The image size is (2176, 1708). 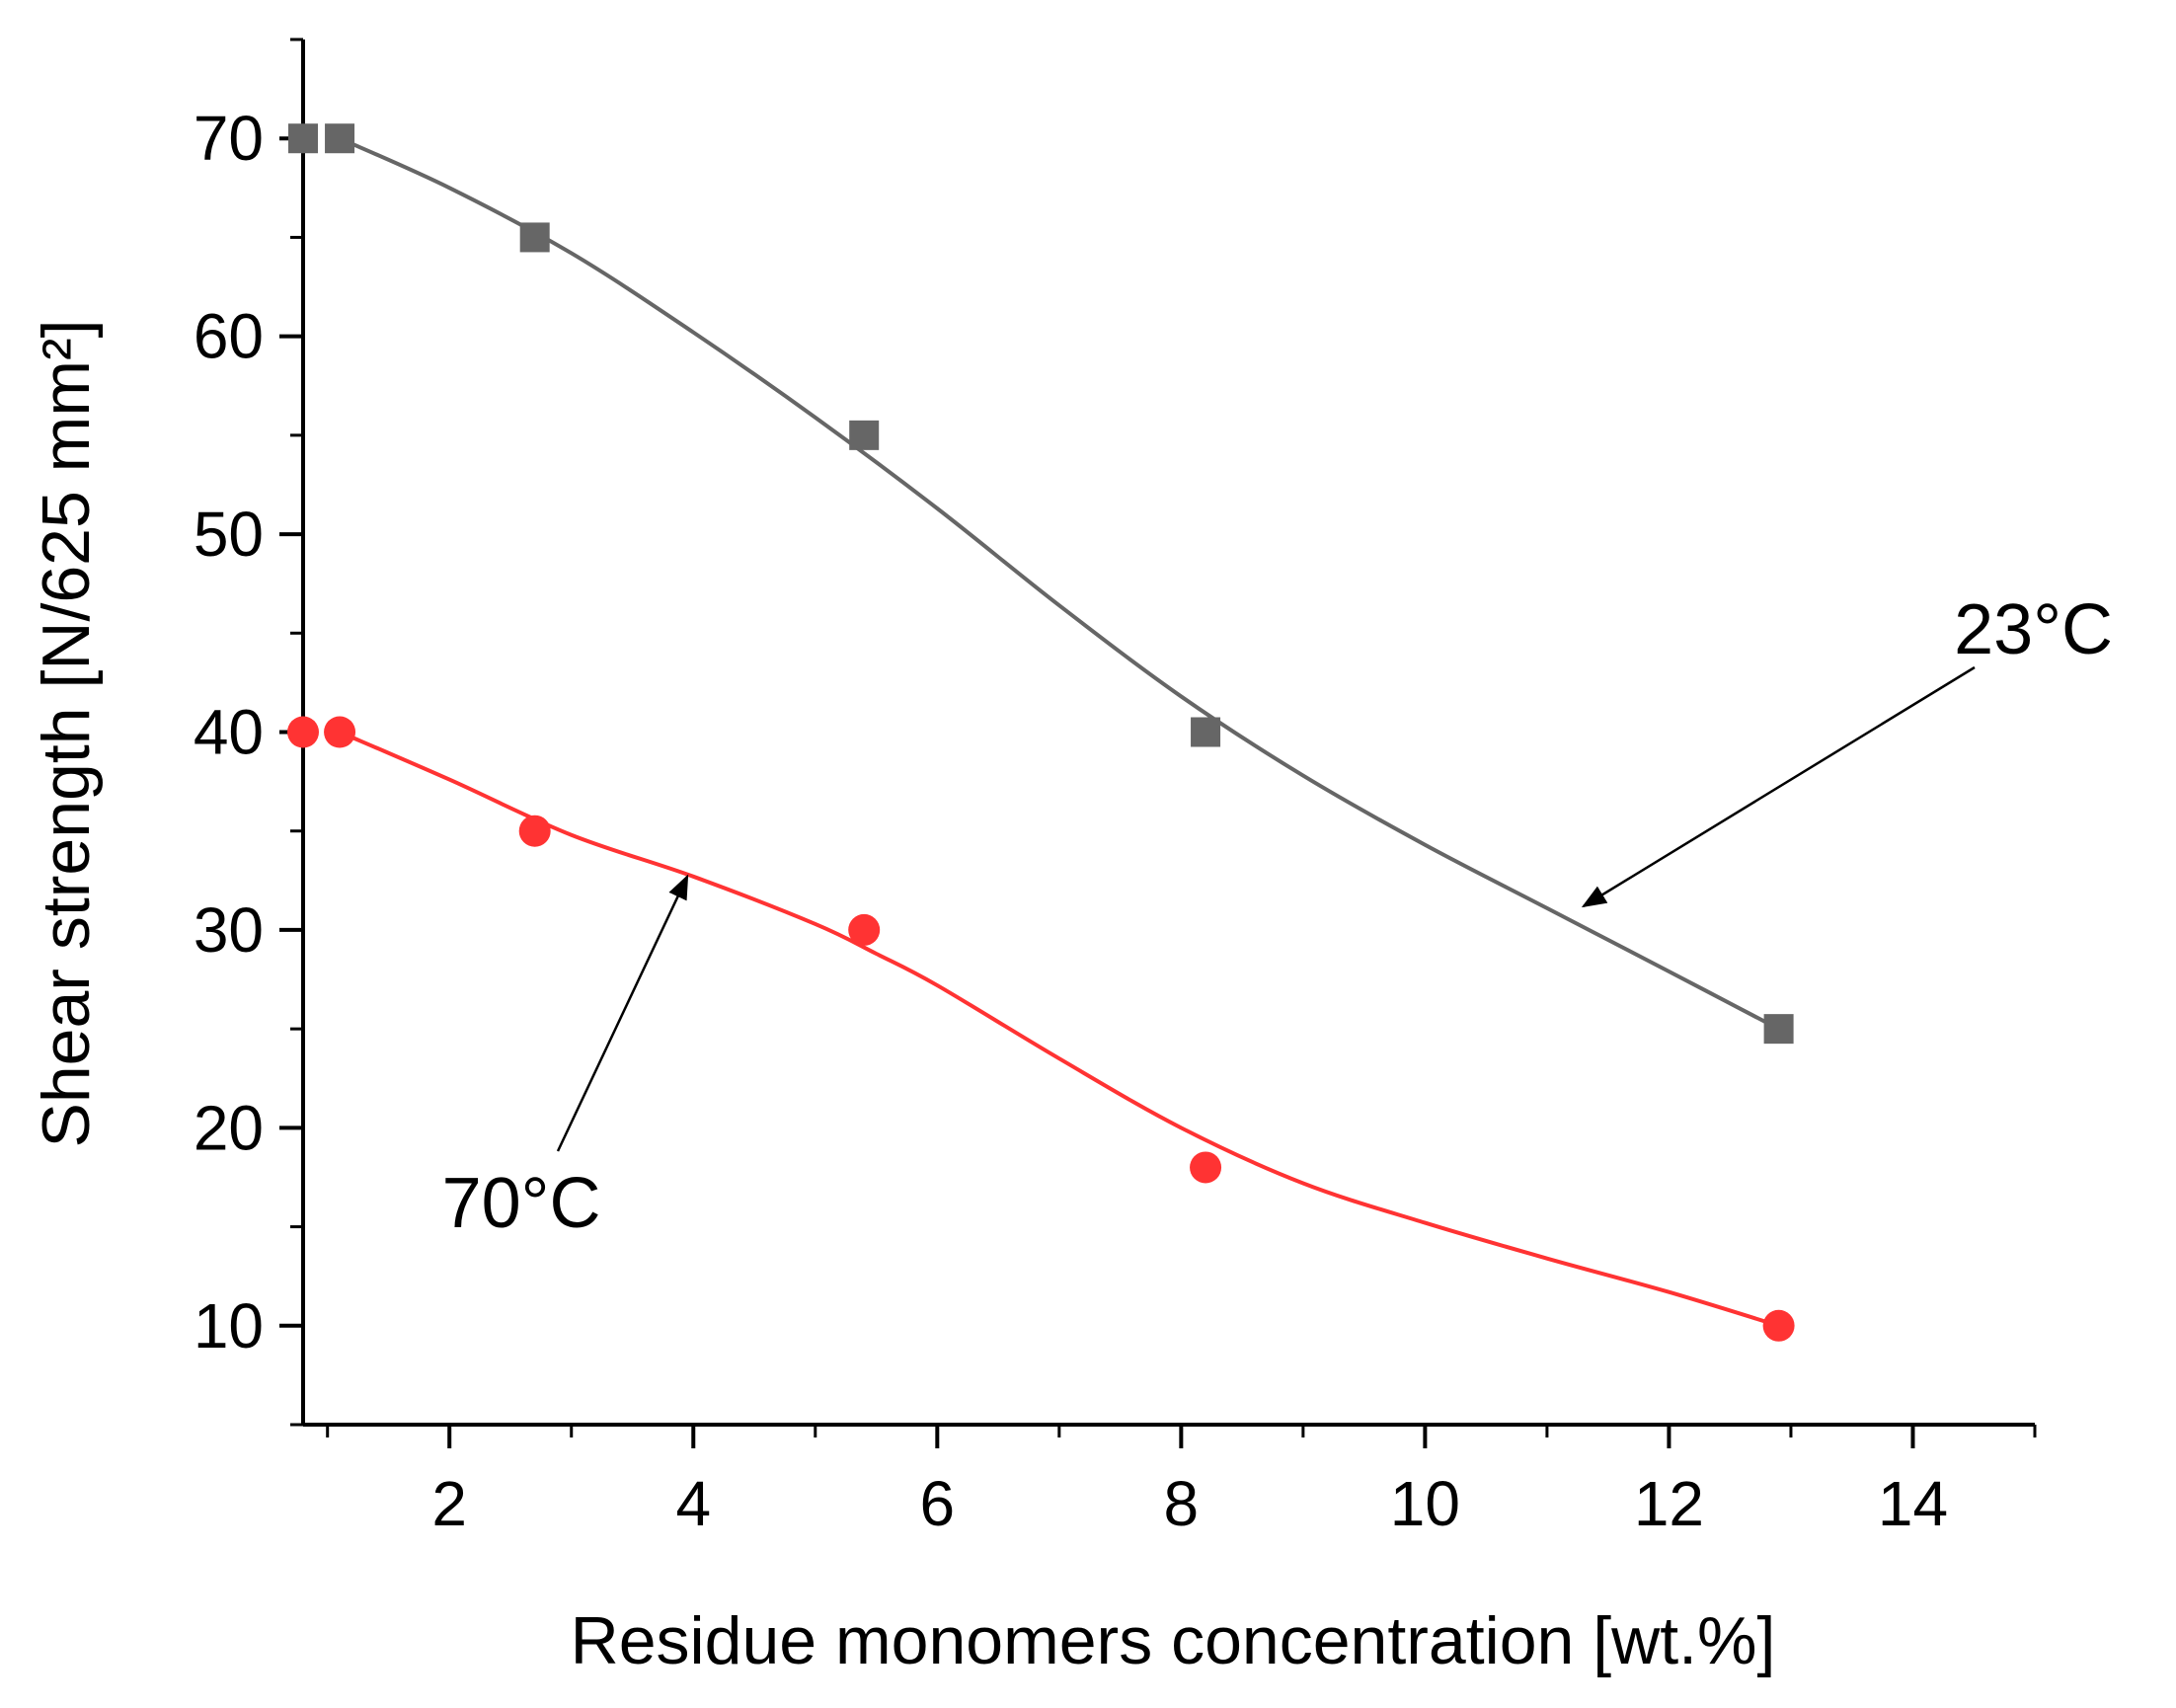 What do you see at coordinates (1779, 786) in the screenshot?
I see `annotation-arrow-23c` at bounding box center [1779, 786].